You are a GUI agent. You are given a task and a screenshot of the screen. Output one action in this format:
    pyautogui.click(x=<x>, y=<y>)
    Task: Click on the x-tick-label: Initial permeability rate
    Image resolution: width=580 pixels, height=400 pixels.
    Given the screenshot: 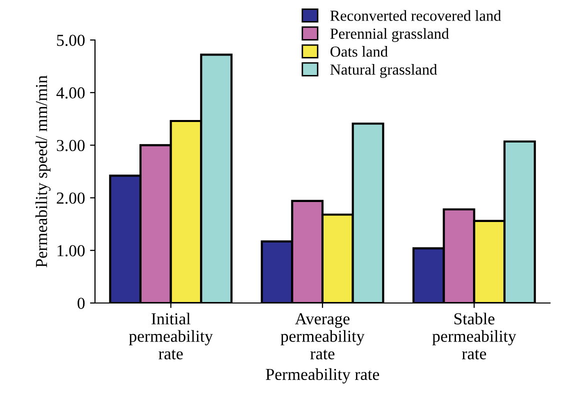 What is the action you would take?
    pyautogui.click(x=170, y=336)
    